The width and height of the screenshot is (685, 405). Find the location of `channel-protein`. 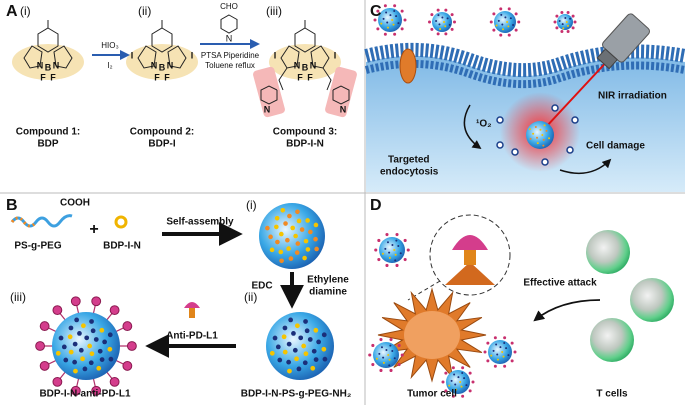

channel-protein is located at coordinates (408, 66).